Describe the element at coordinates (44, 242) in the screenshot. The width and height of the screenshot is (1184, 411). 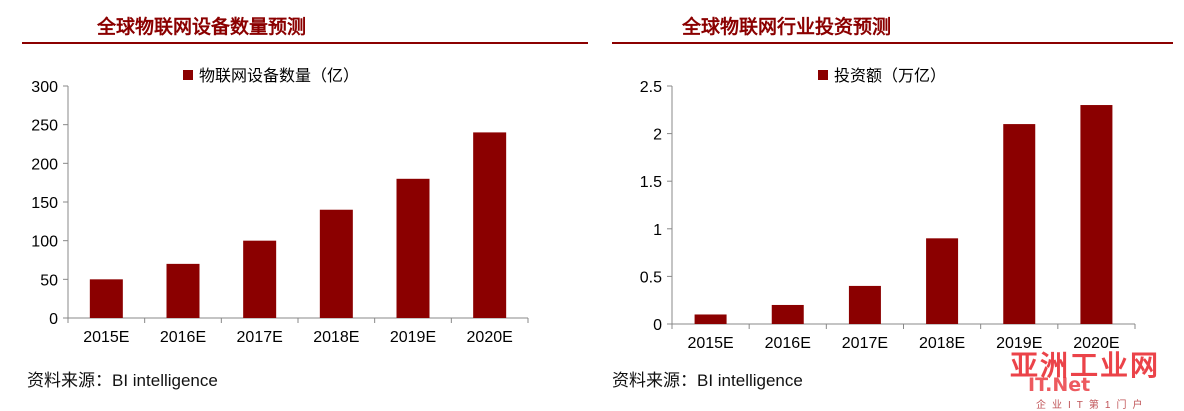
I see `y-tick-label: 100` at that location.